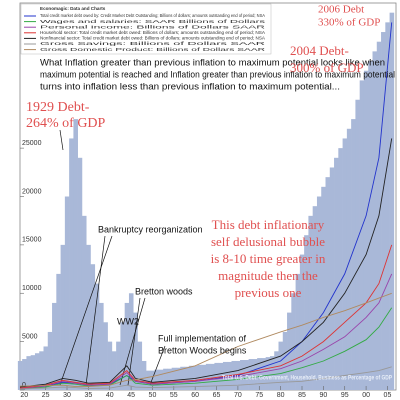  I want to click on y-tick-label: 5000, so click(30, 336).